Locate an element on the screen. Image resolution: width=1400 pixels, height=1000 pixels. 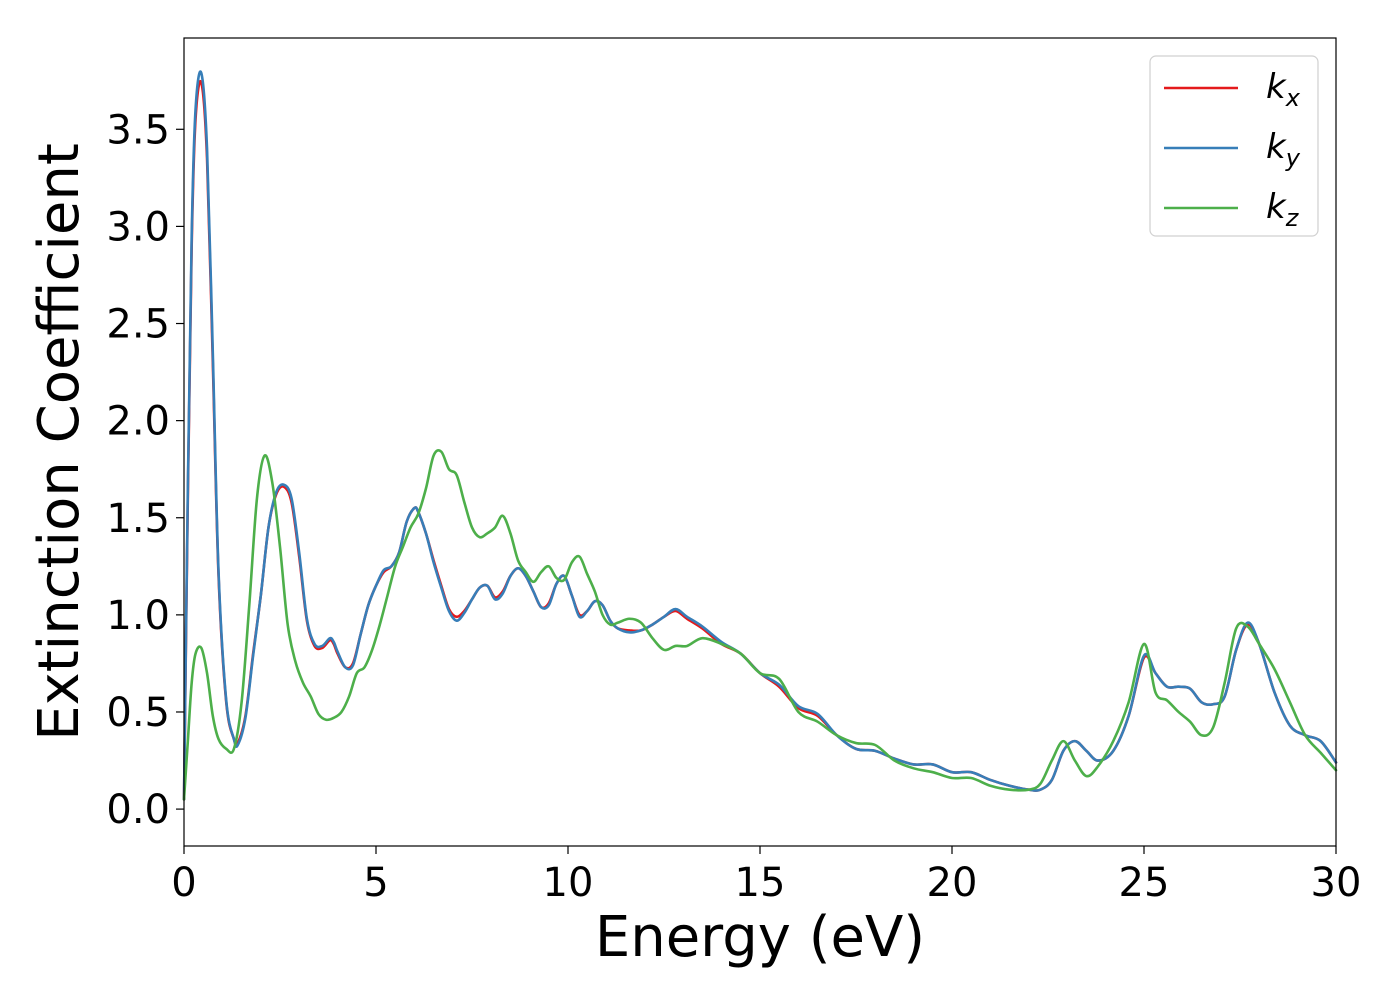
y-tick-label: 0.5 is located at coordinates (138, 713).